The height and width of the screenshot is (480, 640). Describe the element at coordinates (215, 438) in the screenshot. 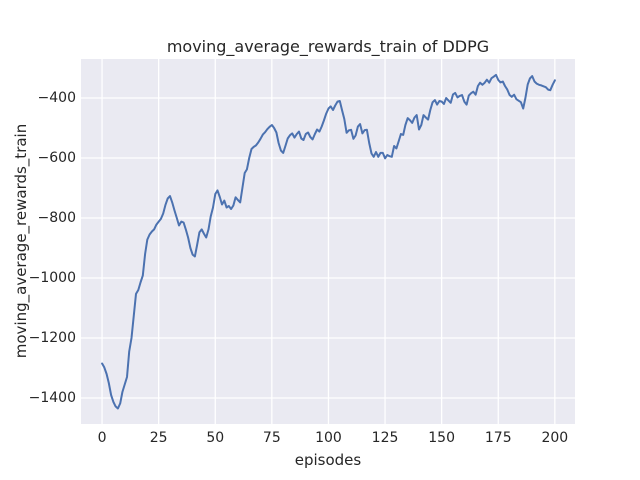

I see `x-tick-label: 50` at that location.